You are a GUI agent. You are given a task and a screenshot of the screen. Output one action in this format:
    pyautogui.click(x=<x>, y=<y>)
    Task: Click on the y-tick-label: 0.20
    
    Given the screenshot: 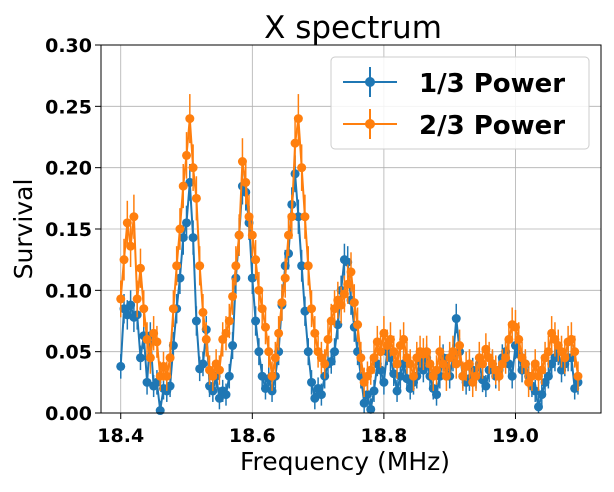 What is the action you would take?
    pyautogui.click(x=68, y=169)
    